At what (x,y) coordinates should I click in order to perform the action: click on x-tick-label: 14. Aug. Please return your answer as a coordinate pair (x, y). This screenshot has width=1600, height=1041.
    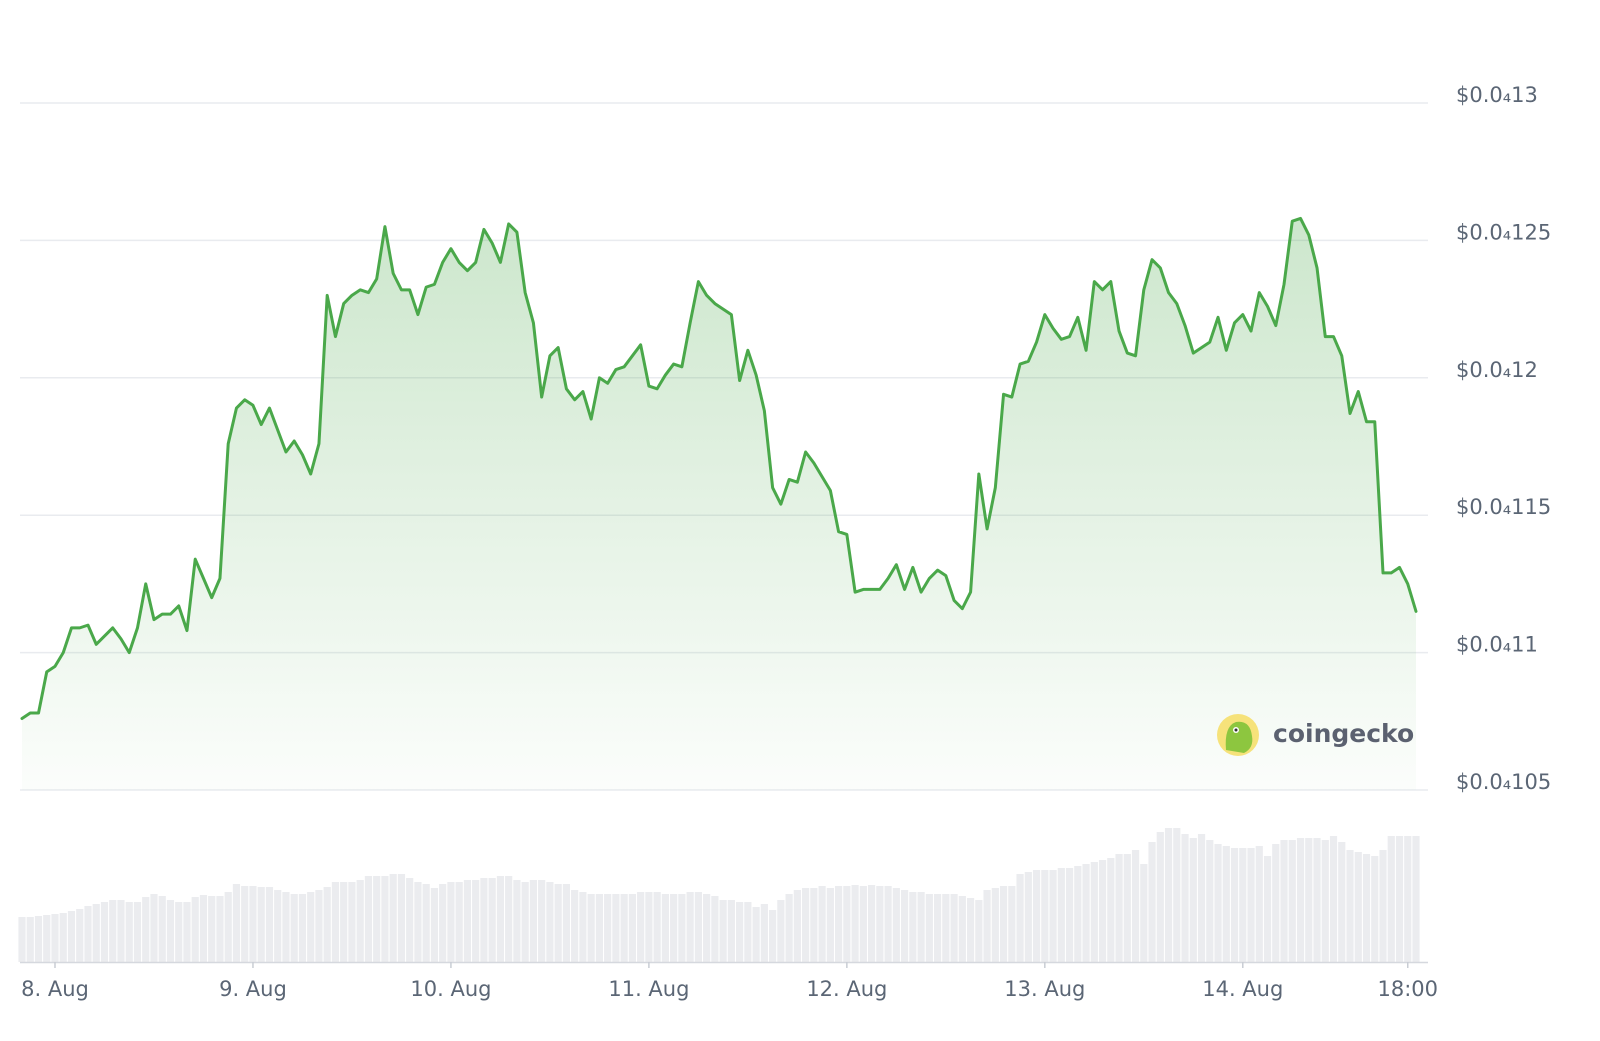
    Looking at the image, I should click on (1242, 989).